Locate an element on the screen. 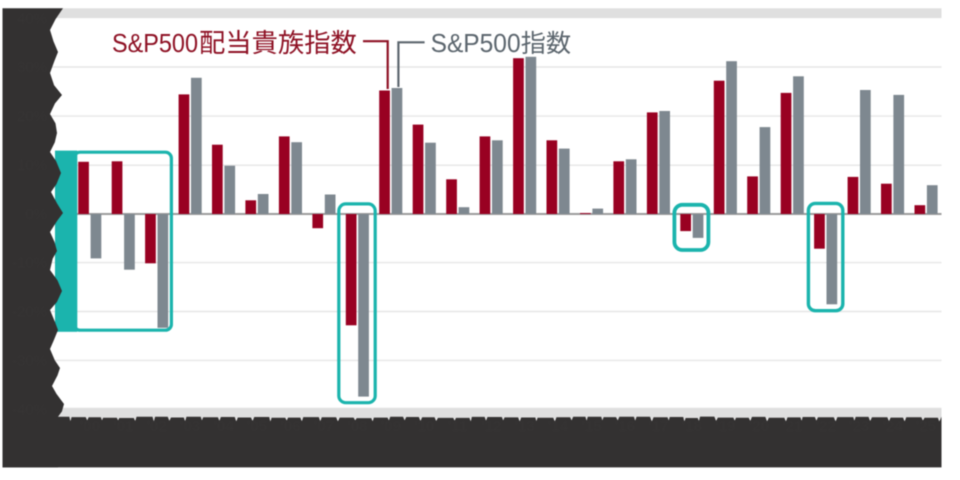  svg-text: 20% is located at coordinates (32, 116).